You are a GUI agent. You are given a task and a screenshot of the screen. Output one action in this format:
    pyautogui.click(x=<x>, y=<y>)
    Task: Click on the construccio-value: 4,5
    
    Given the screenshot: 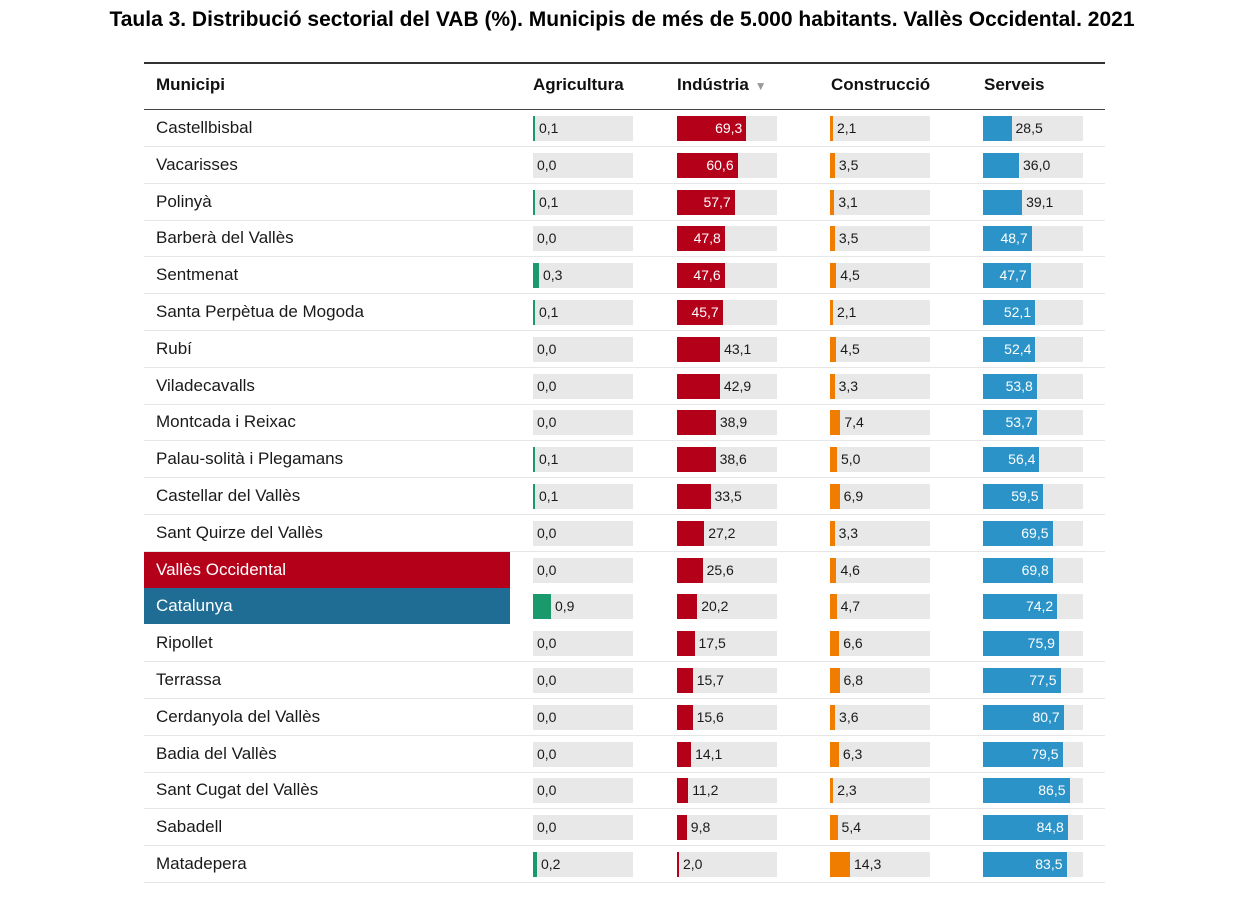 What is the action you would take?
    pyautogui.click(x=850, y=348)
    